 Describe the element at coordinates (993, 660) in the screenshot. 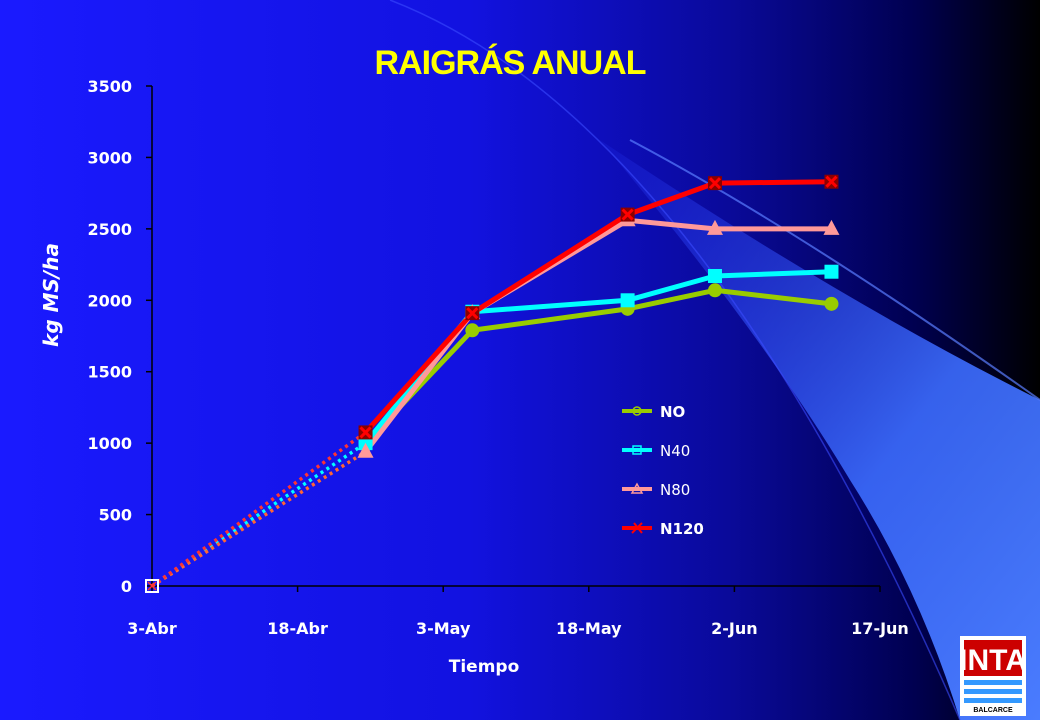

I see `logo-text: INTA` at that location.